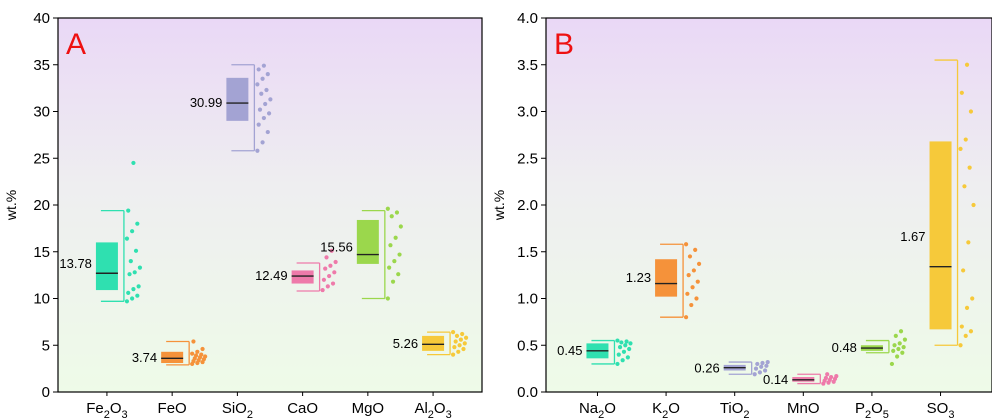 The height and width of the screenshot is (420, 992). I want to click on box-group: 15.56, so click(361, 253).